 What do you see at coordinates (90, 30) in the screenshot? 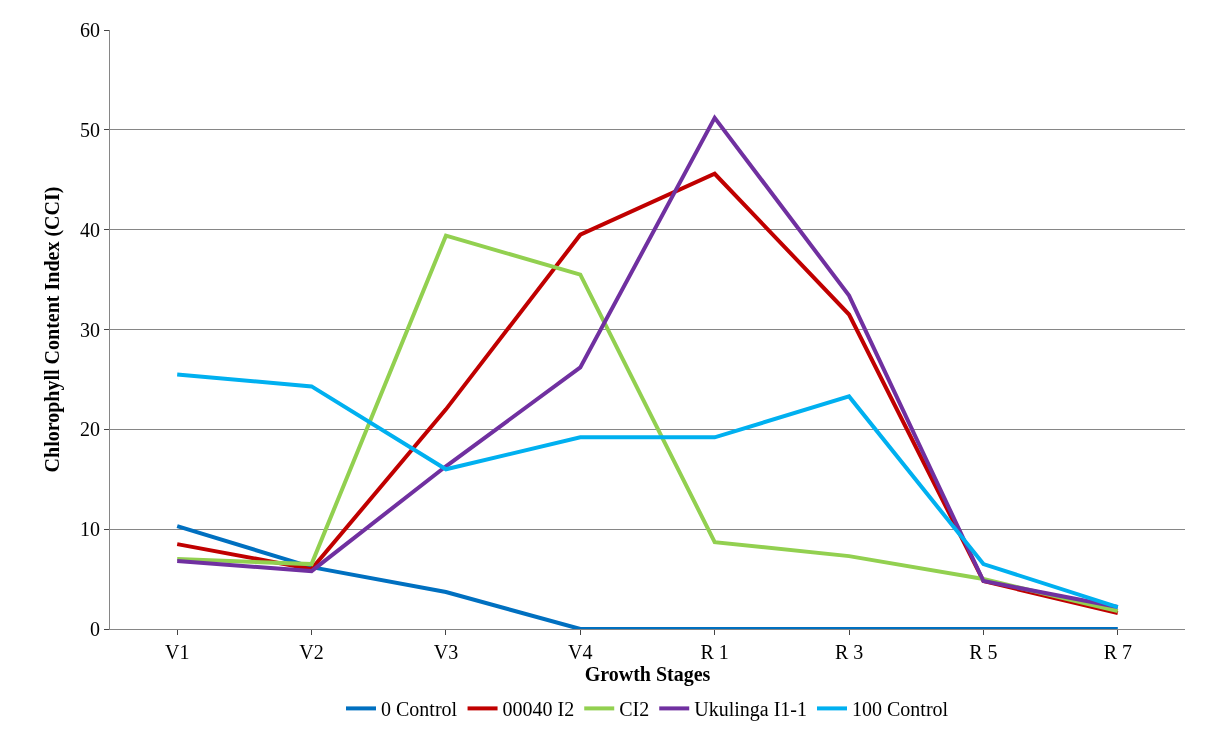
I see `y-tick-label: 60` at bounding box center [90, 30].